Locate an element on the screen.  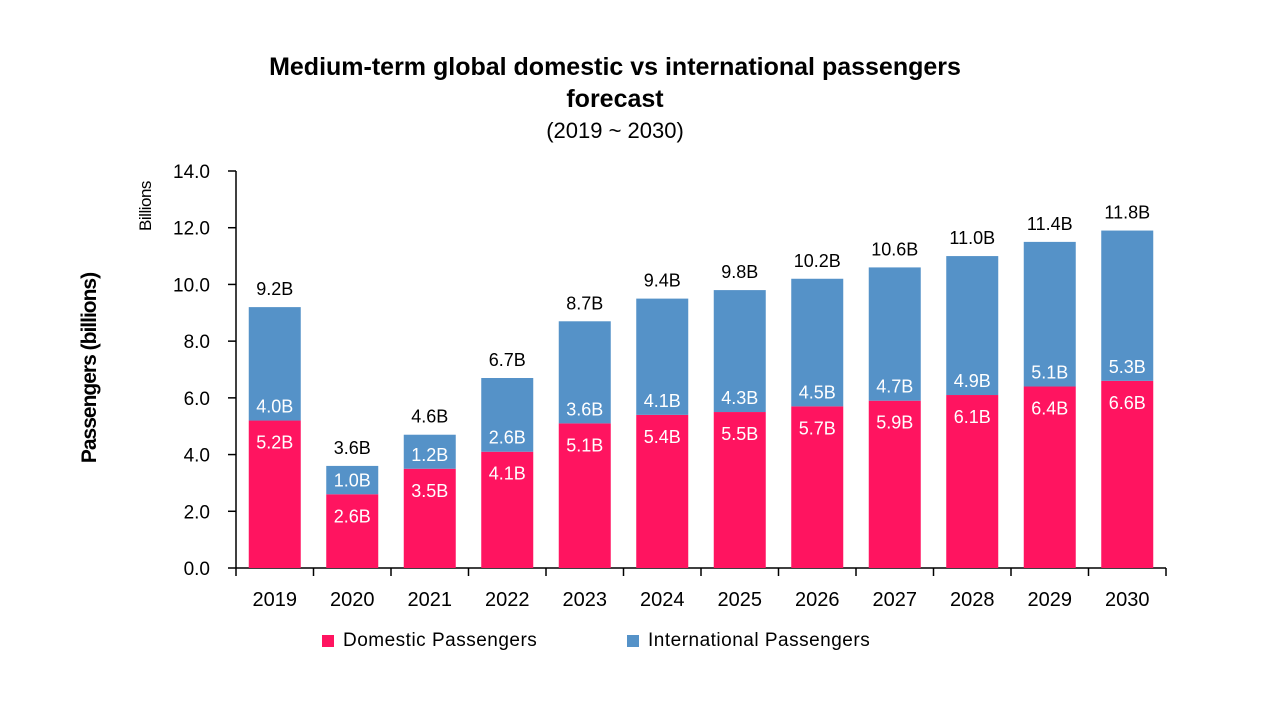
bar-international-2025 is located at coordinates (739, 351).